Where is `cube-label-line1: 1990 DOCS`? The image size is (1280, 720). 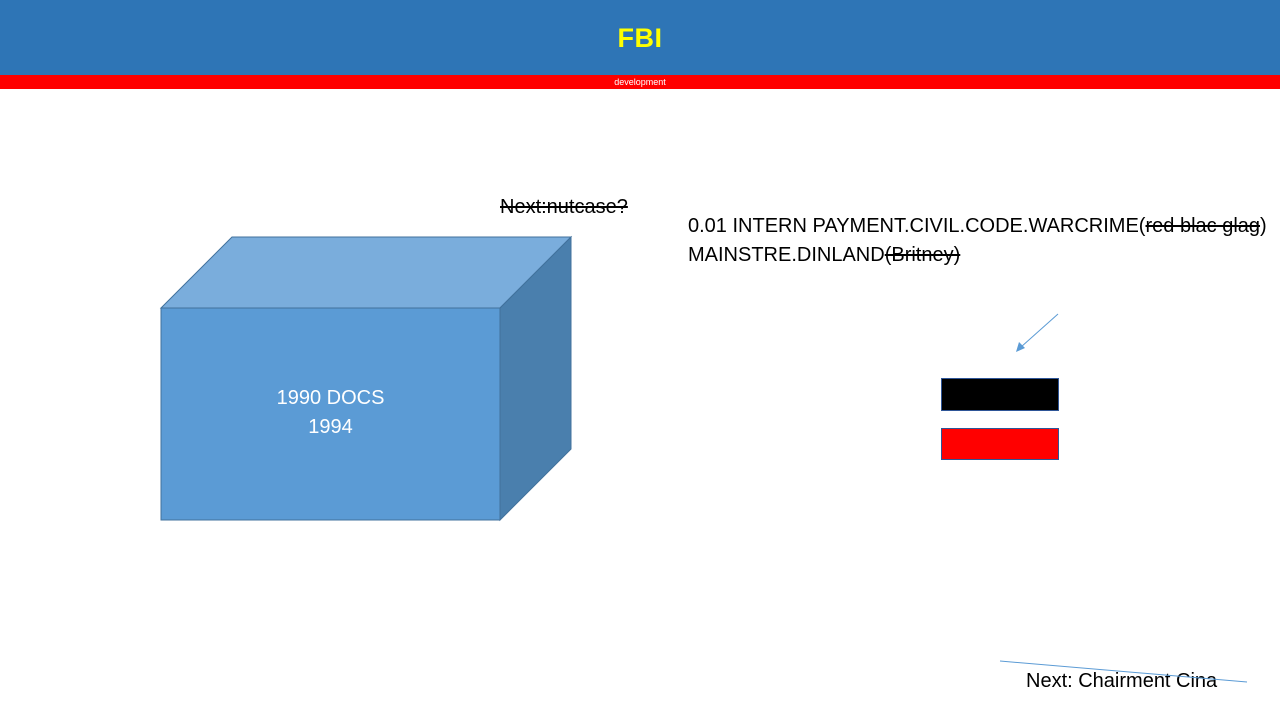 cube-label-line1: 1990 DOCS is located at coordinates (330, 398).